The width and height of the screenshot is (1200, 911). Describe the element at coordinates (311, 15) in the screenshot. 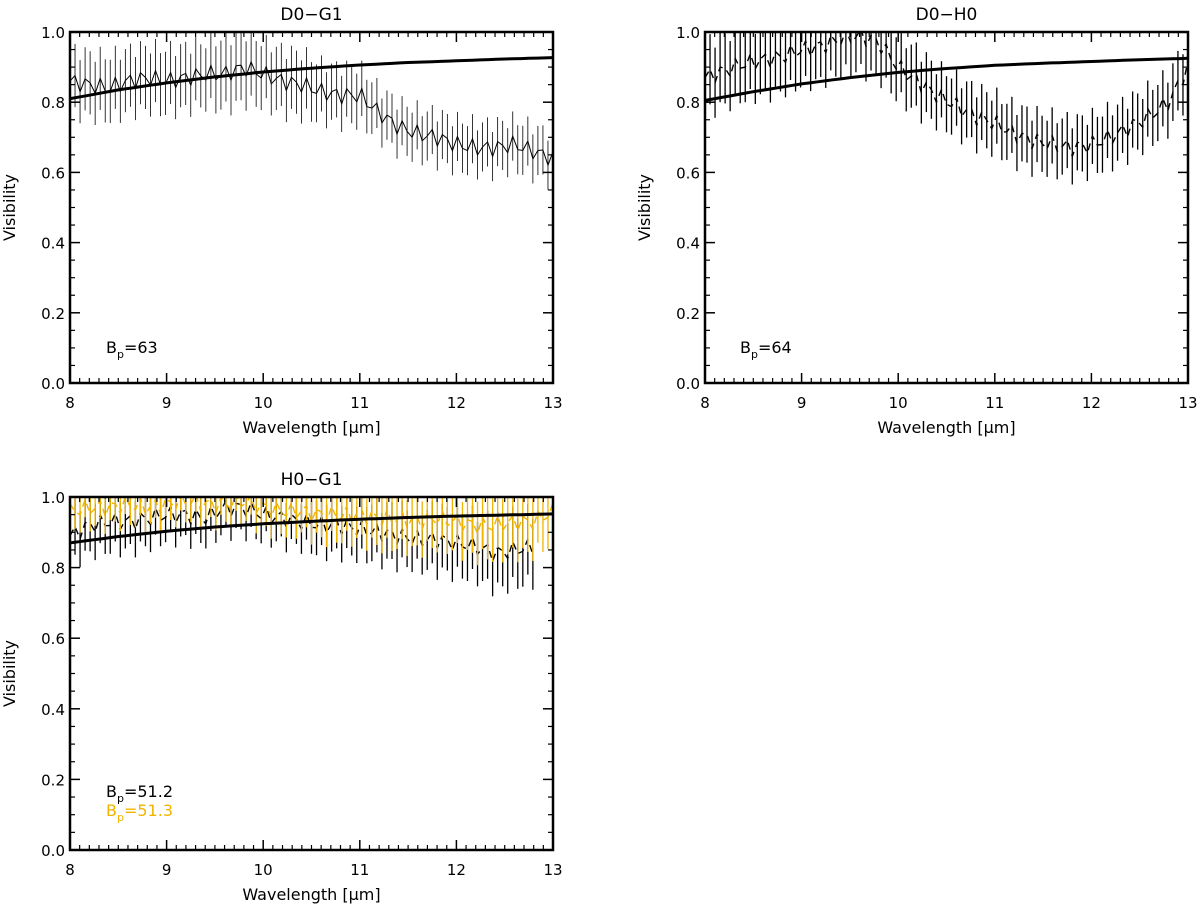

I see `chart-title: D0−G1` at that location.